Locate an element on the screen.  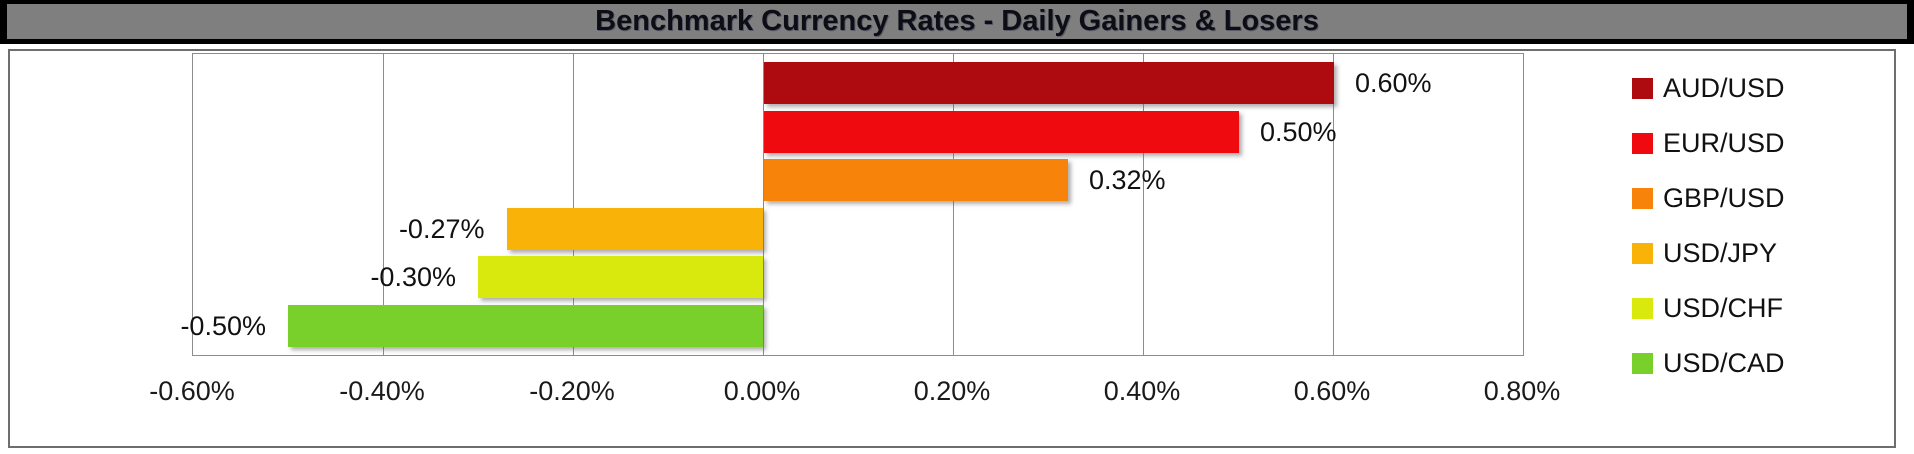
bar-value-label: 0.32% is located at coordinates (1127, 180).